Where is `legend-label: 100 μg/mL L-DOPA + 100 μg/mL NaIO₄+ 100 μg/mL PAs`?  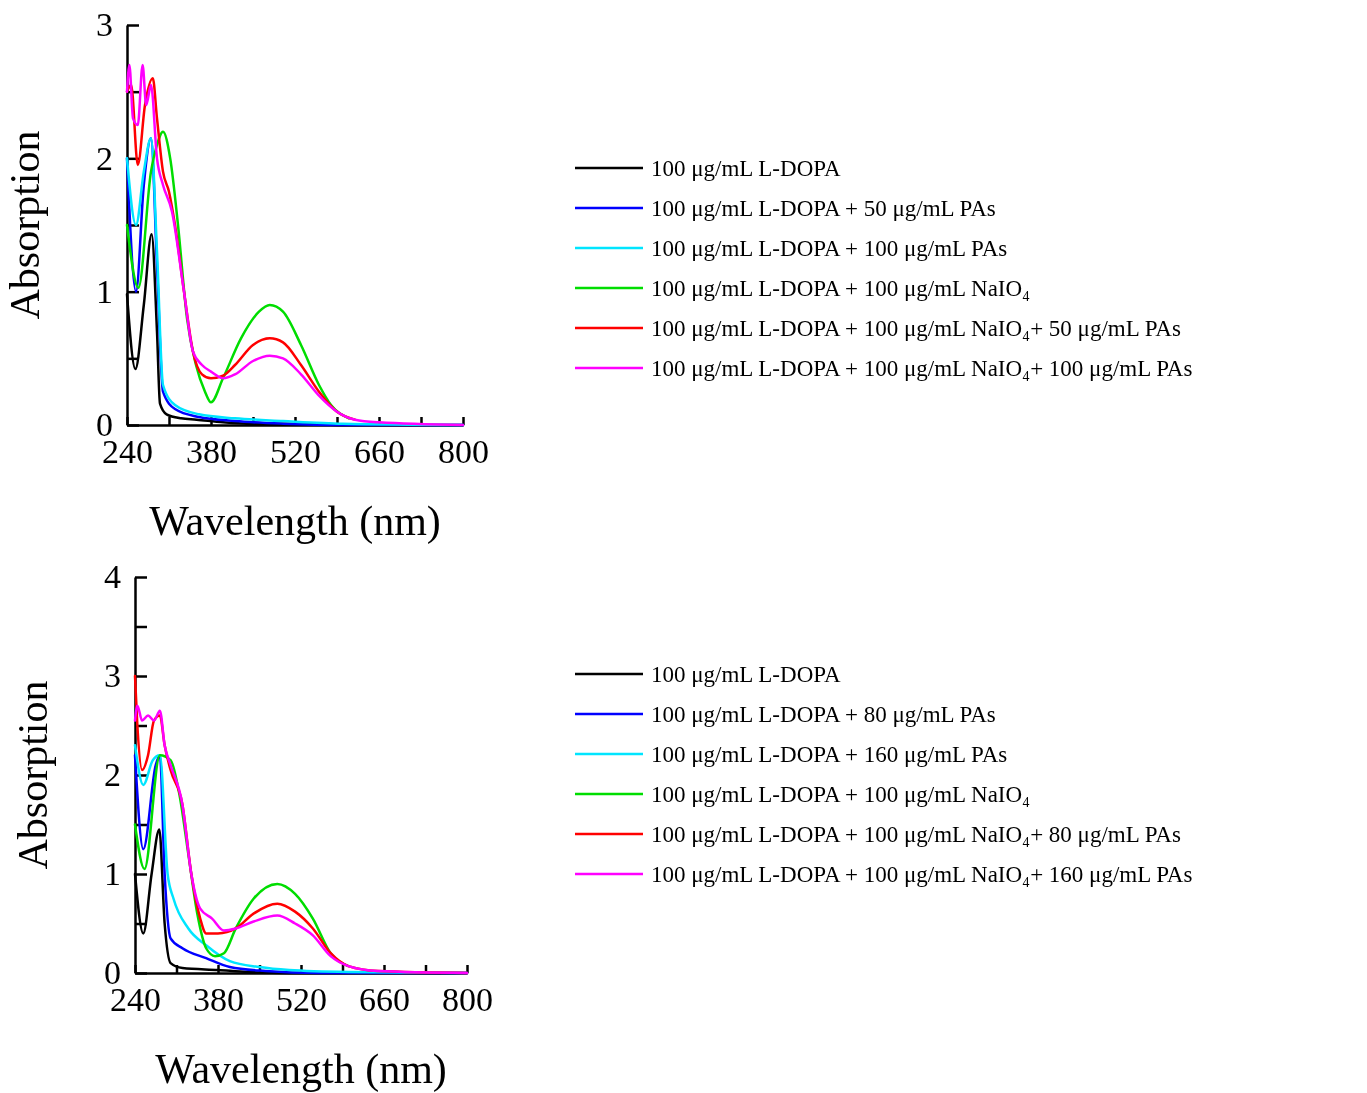 legend-label: 100 μg/mL L-DOPA + 100 μg/mL NaIO₄+ 100 μg/mL PAs is located at coordinates (922, 369).